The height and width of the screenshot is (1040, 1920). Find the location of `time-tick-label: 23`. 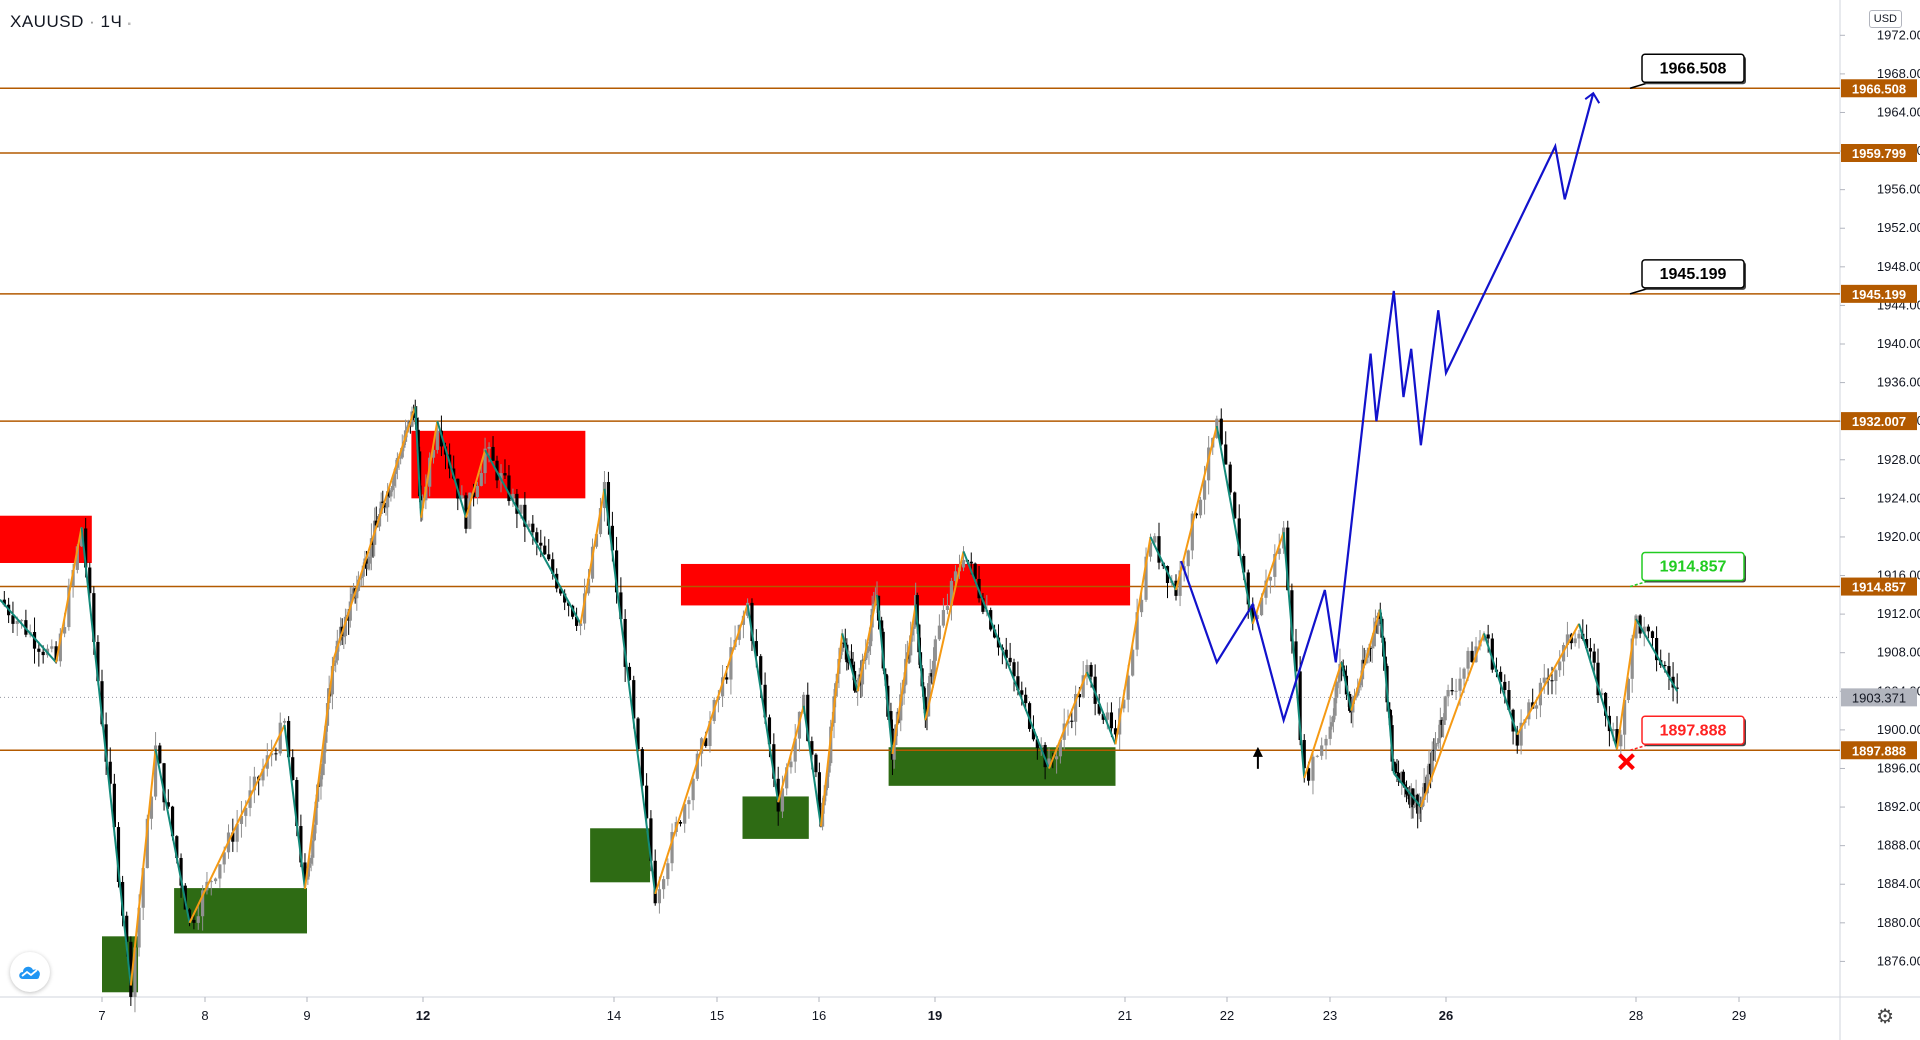

time-tick-label: 23 is located at coordinates (1330, 1015).